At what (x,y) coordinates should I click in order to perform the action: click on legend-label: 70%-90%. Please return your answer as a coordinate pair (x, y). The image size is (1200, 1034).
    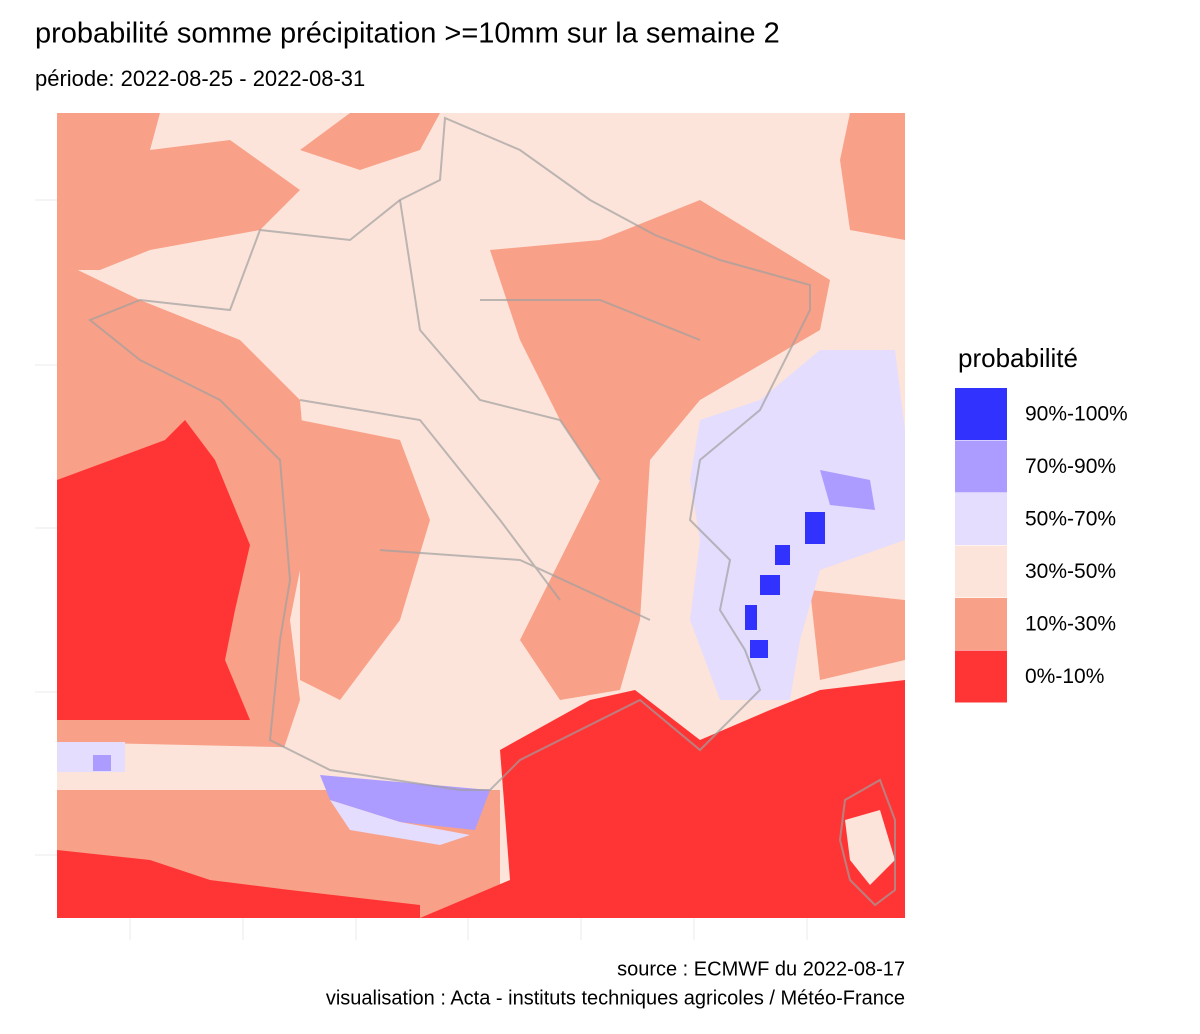
    Looking at the image, I should click on (1070, 466).